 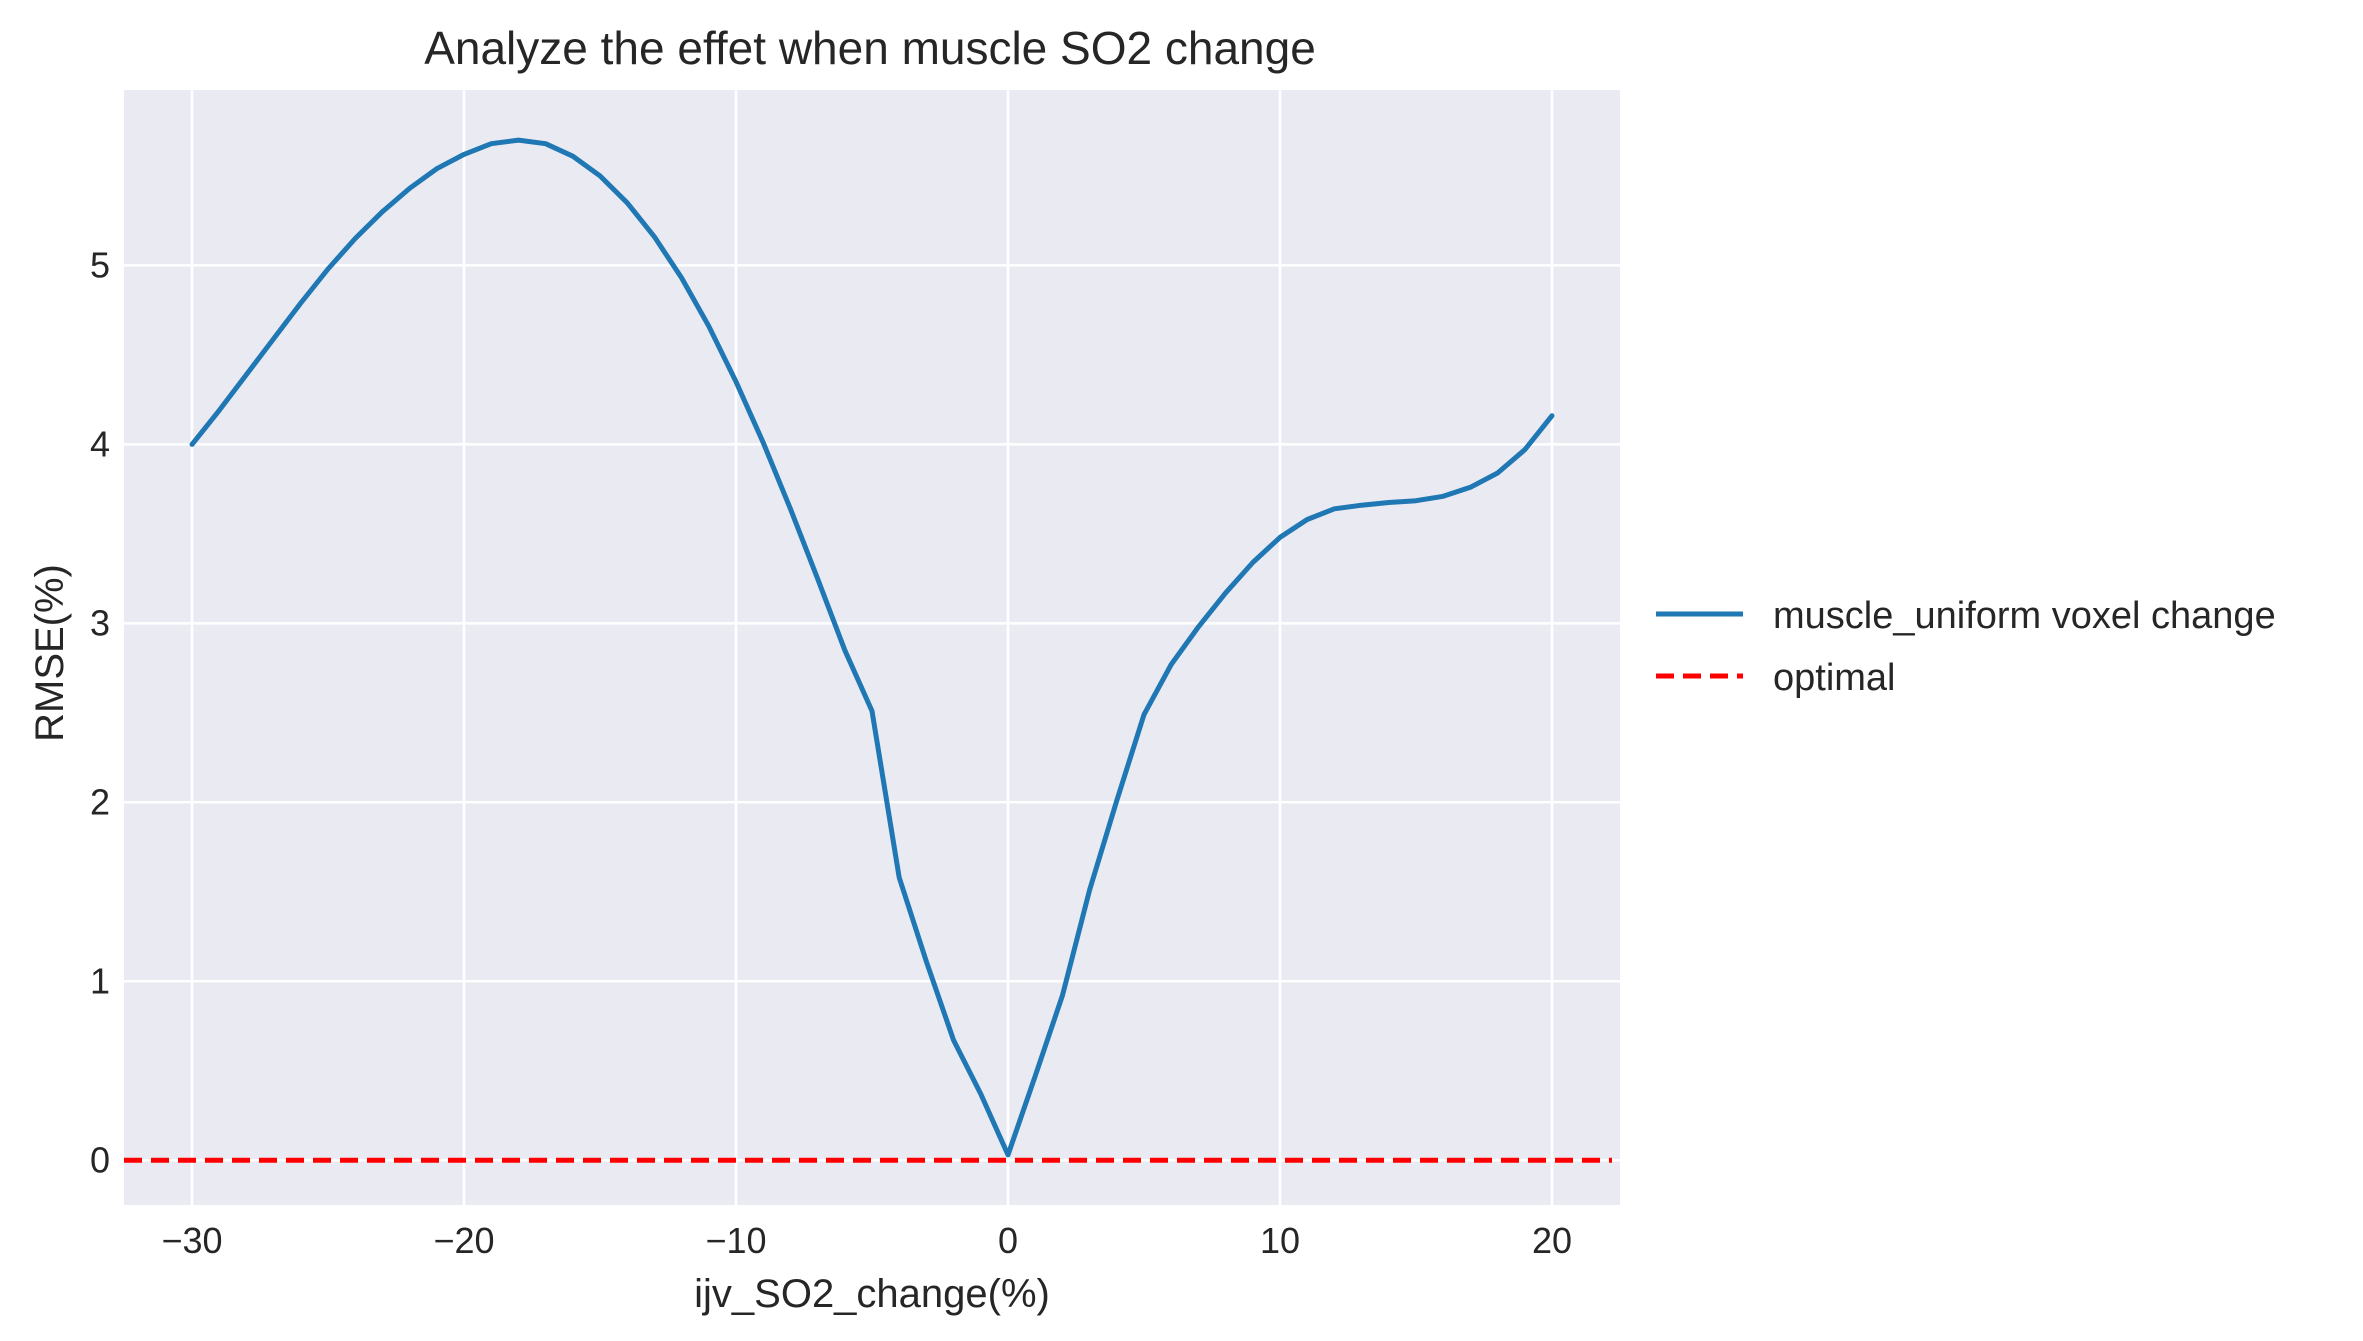 What do you see at coordinates (100, 801) in the screenshot?
I see `y-tick-label: 2` at bounding box center [100, 801].